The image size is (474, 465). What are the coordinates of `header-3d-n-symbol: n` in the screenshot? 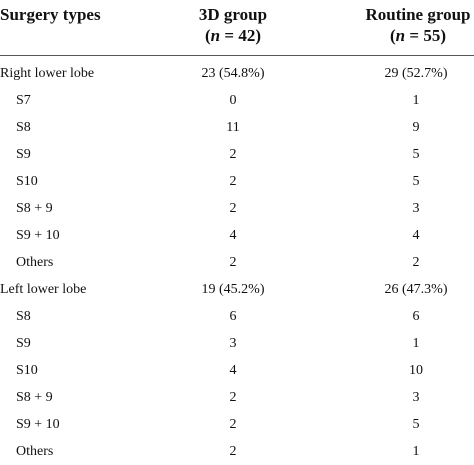 It's located at (215, 35).